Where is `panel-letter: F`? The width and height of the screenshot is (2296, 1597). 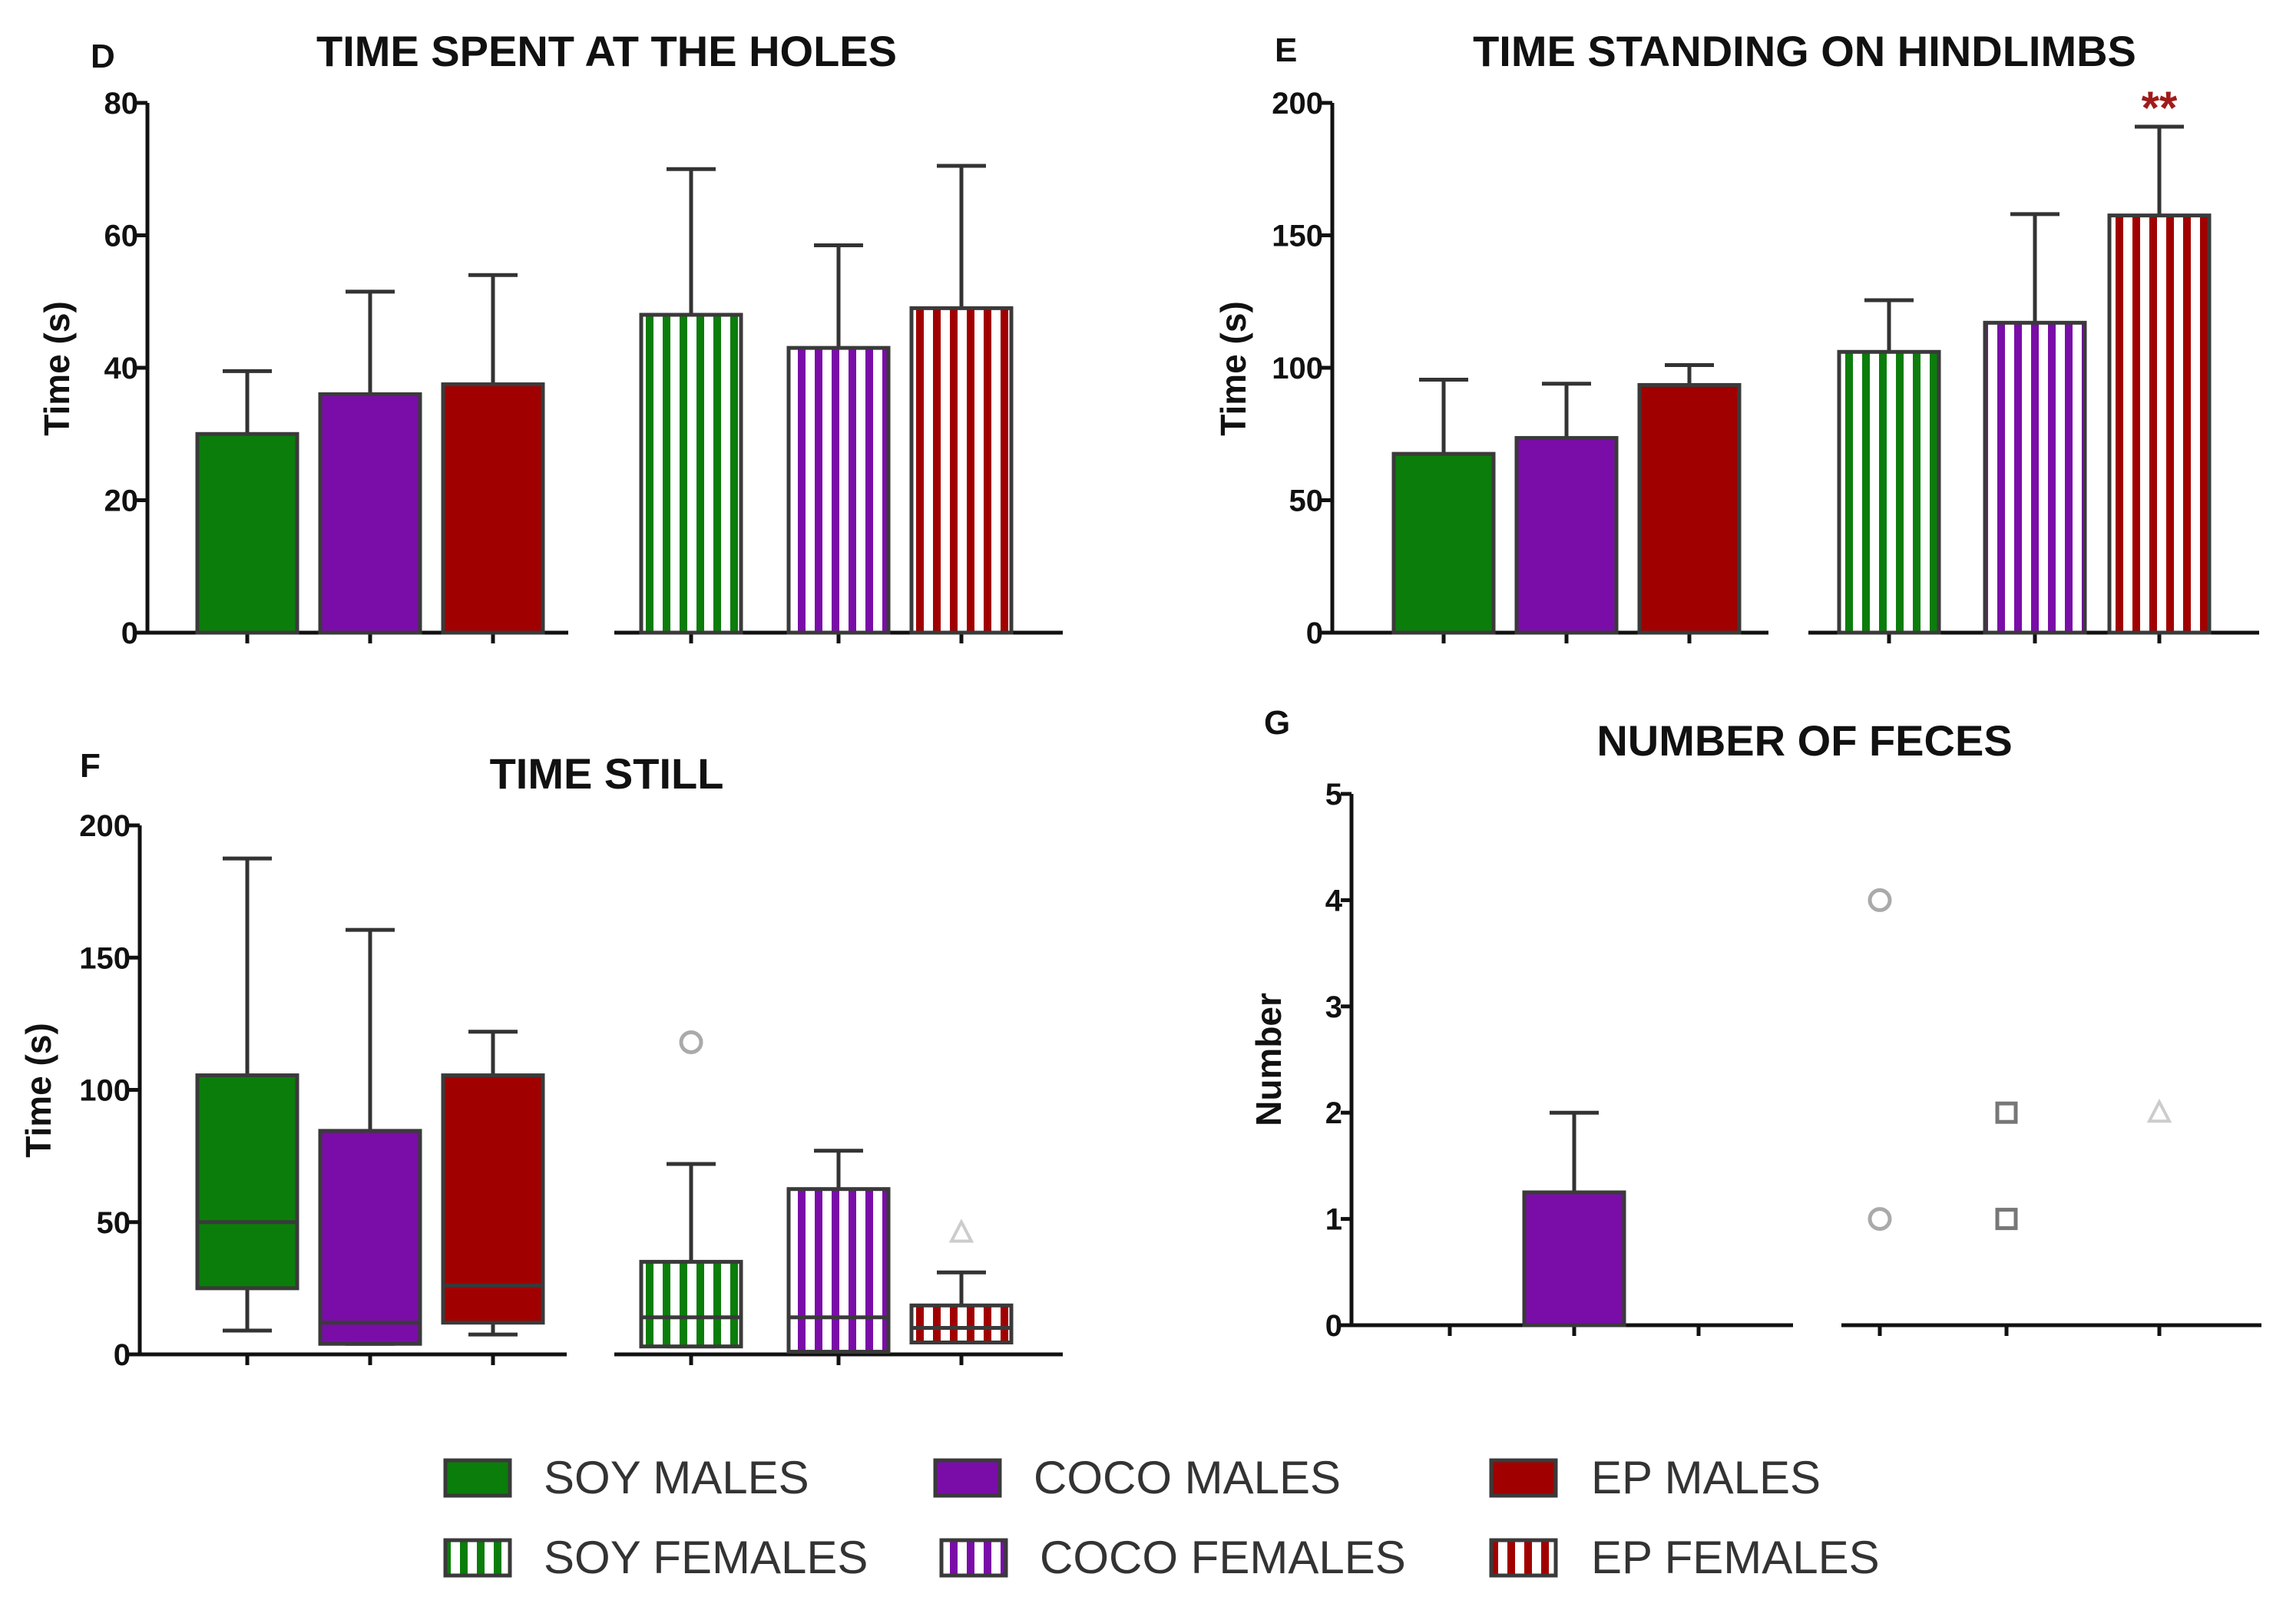 panel-letter: F is located at coordinates (90, 766).